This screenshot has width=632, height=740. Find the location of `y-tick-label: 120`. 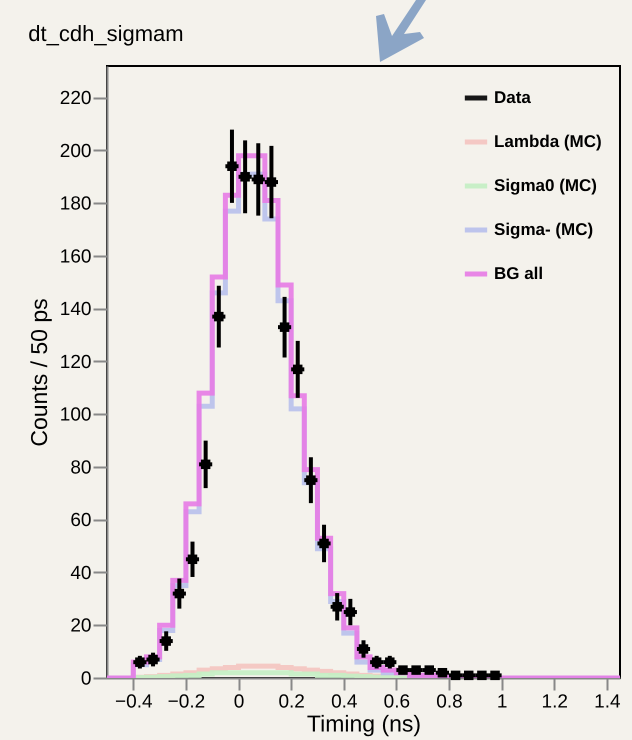

y-tick-label: 120 is located at coordinates (76, 362).